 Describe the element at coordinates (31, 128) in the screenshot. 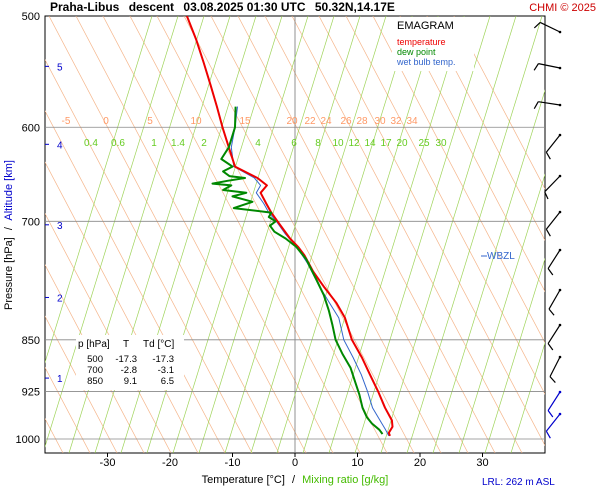

I see `pressure-tick-label: 600` at that location.